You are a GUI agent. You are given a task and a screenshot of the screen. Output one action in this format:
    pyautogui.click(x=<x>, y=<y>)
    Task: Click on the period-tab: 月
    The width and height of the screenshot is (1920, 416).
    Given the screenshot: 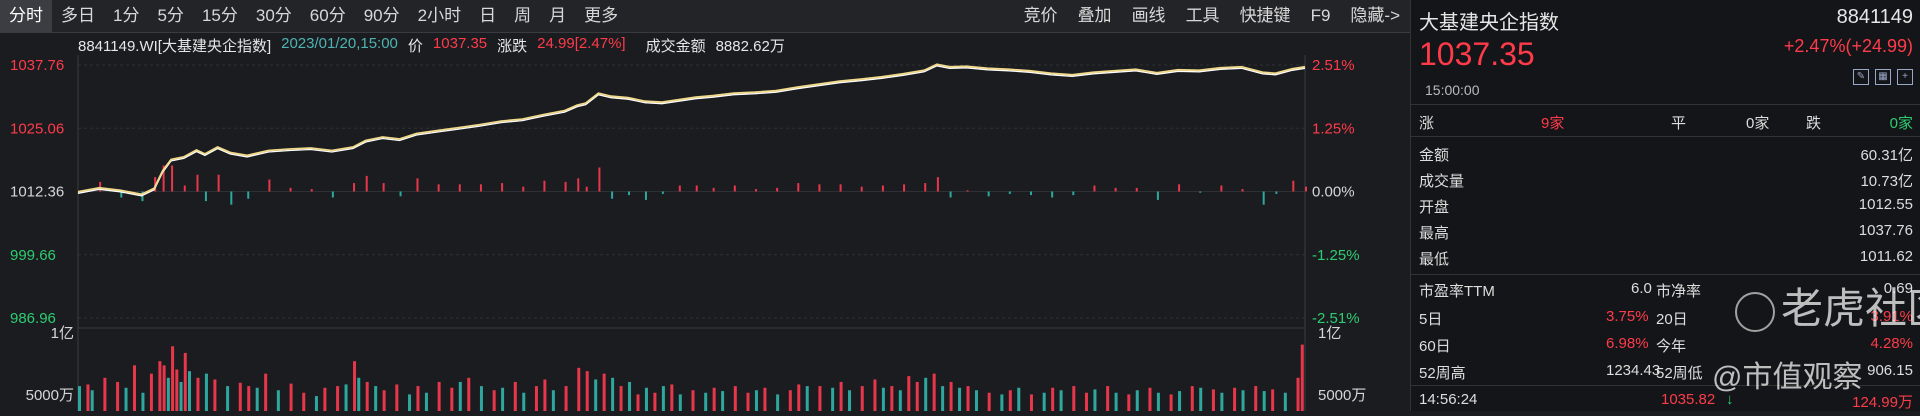 What is the action you would take?
    pyautogui.click(x=558, y=15)
    